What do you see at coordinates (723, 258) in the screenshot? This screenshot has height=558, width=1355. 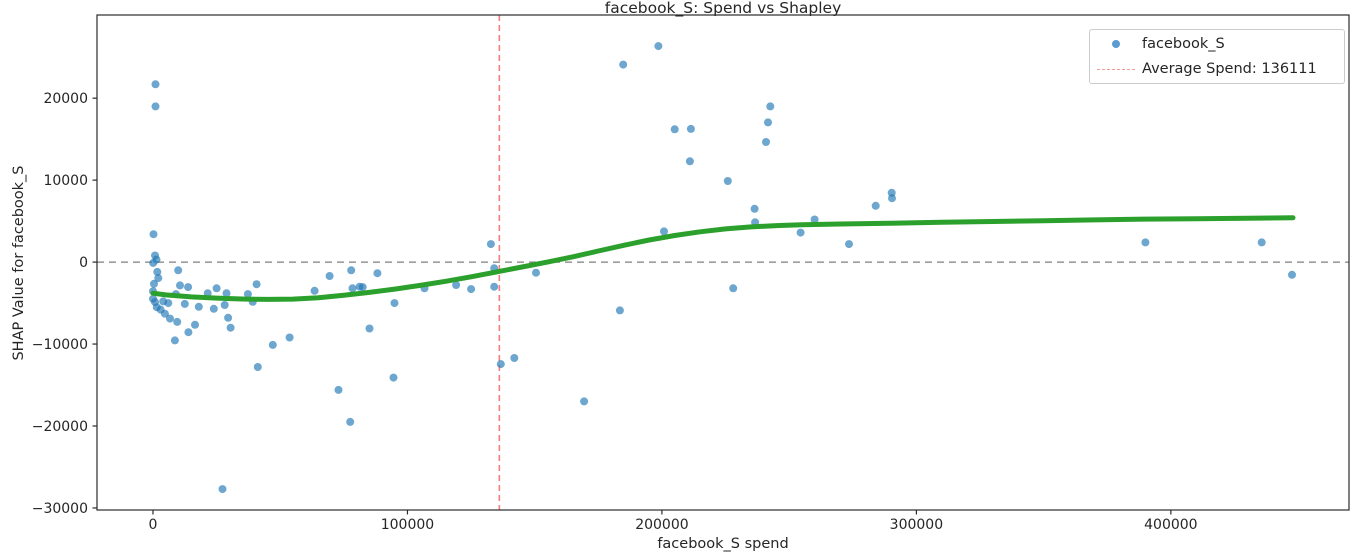 I see `trend-line` at bounding box center [723, 258].